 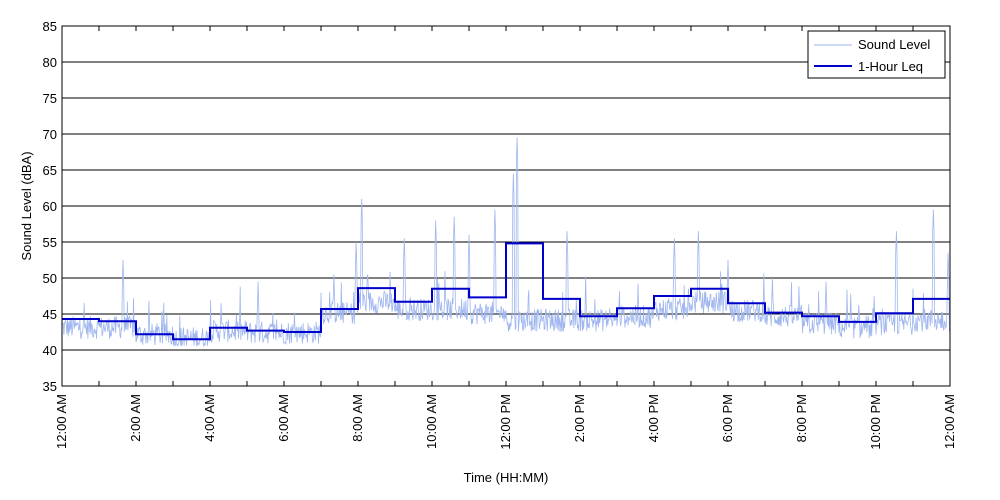 I want to click on legend-box, so click(x=876, y=54).